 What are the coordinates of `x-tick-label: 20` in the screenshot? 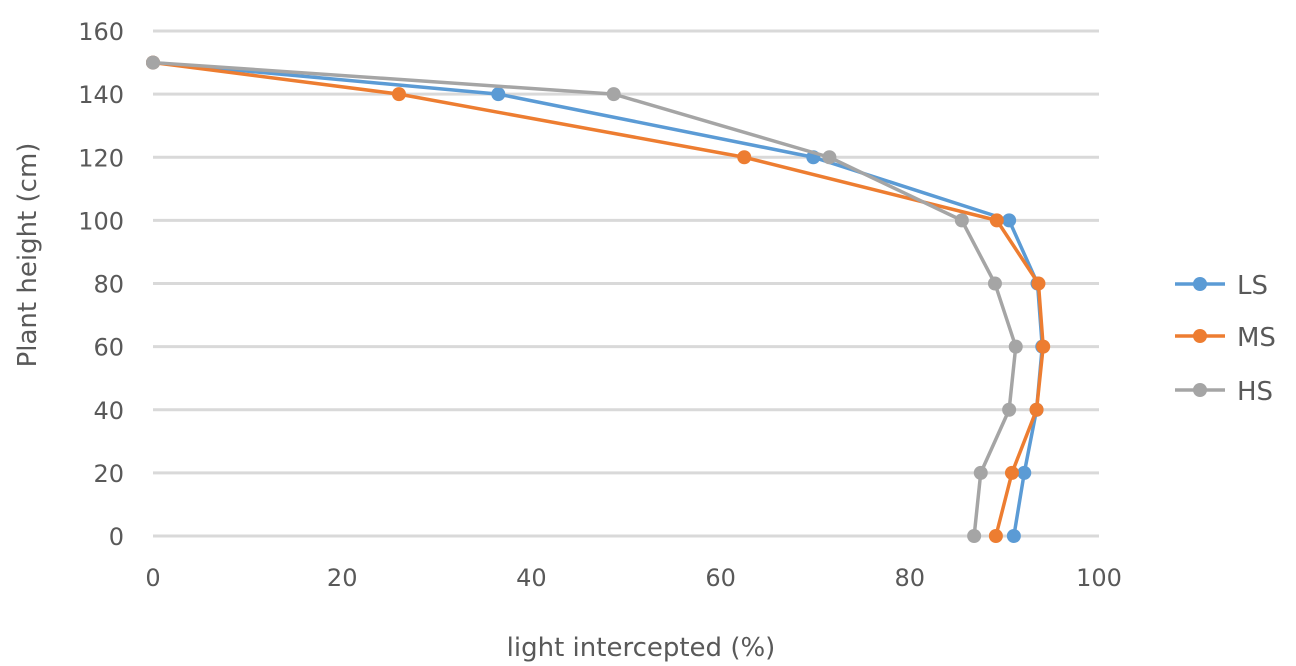 It's located at (342, 578).